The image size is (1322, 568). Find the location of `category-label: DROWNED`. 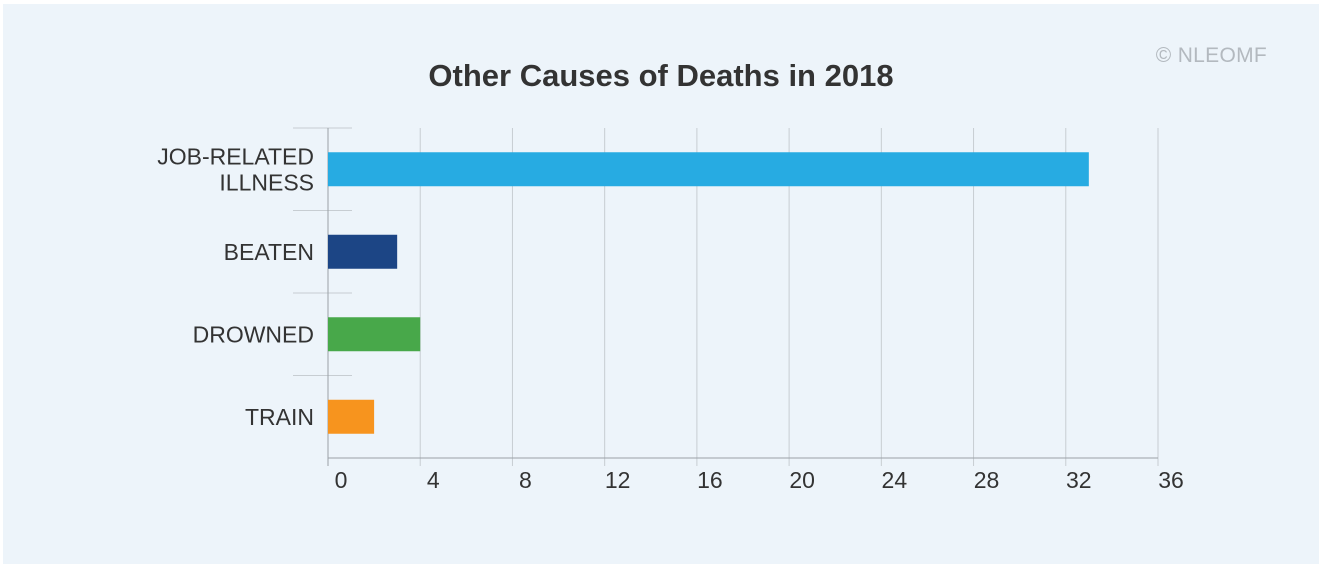

category-label: DROWNED is located at coordinates (253, 334).